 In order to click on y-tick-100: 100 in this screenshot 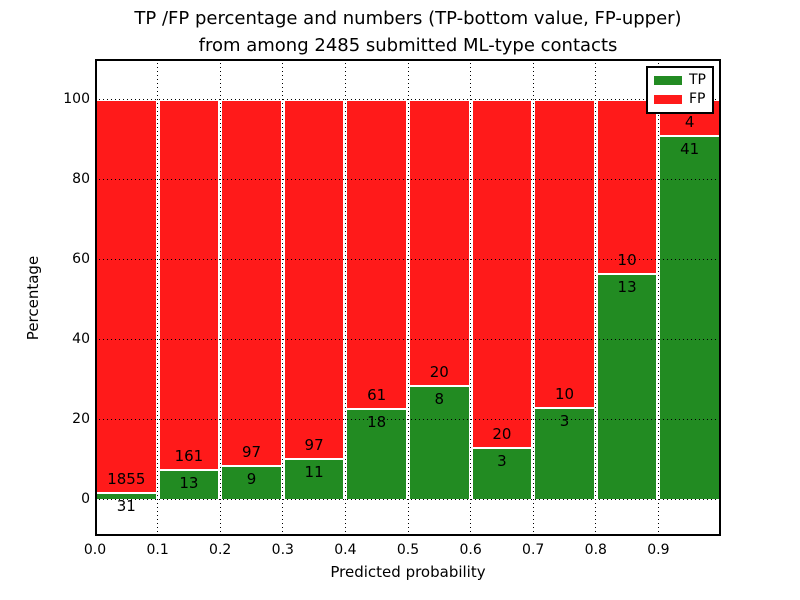, I will do `click(76, 99)`.